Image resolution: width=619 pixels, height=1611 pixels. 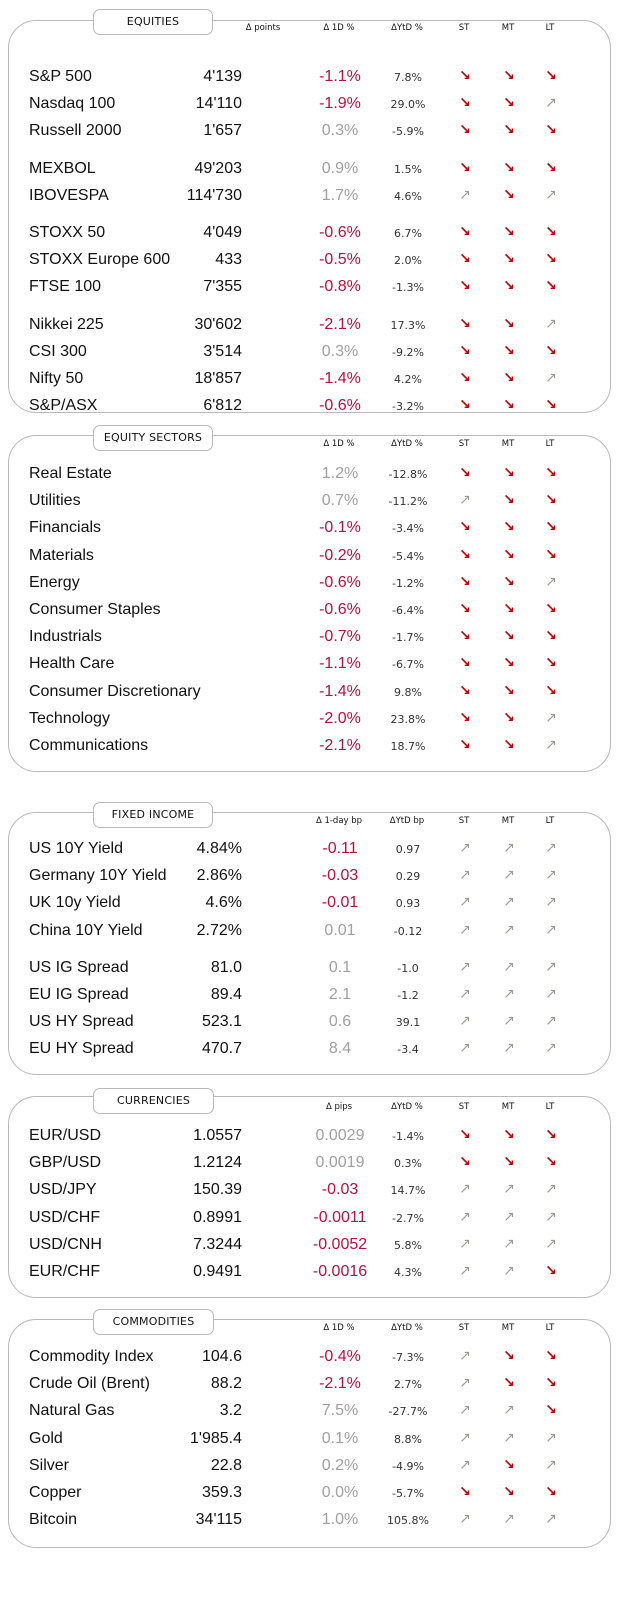 I want to click on commodities-title-tab: COMMODITIES, so click(x=153, y=1322).